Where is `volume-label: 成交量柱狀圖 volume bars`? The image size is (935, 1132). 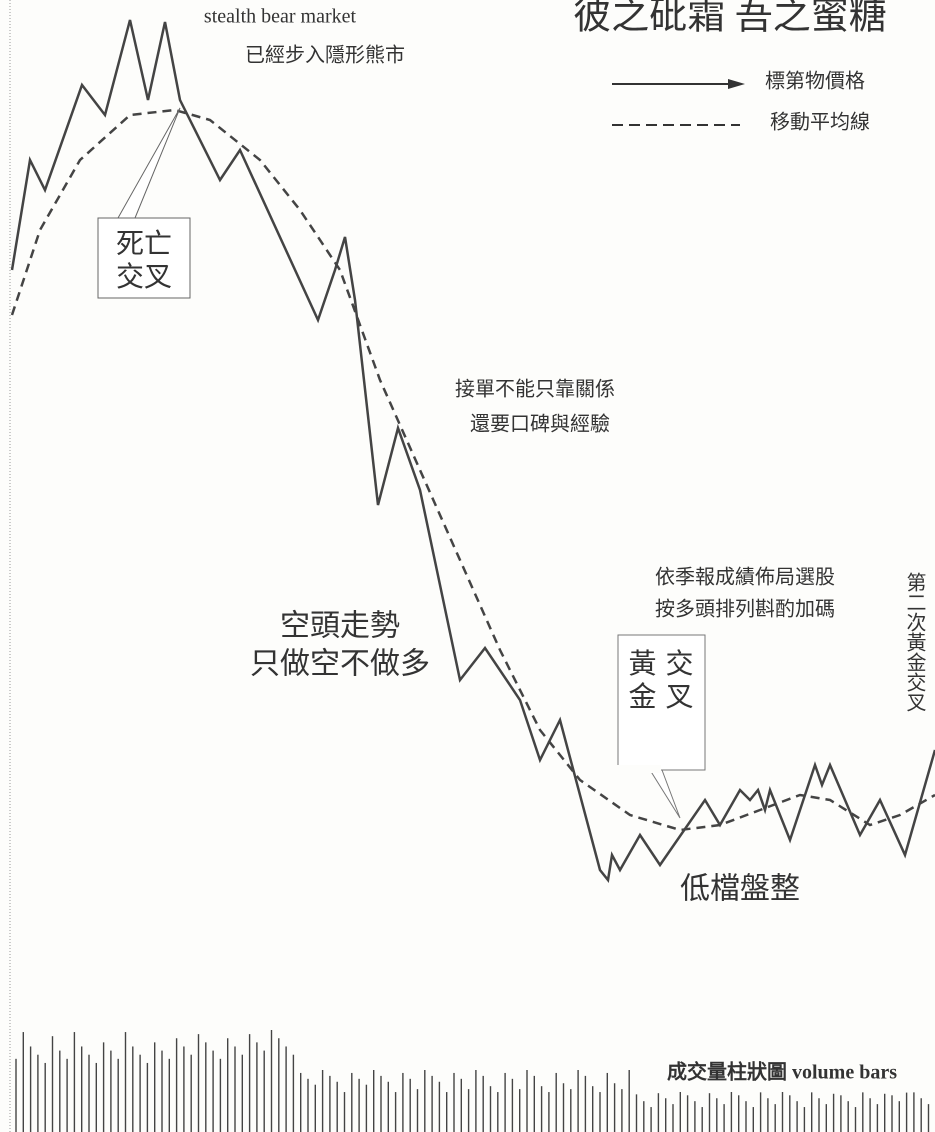
volume-label: 成交量柱狀圖 volume bars is located at coordinates (782, 1072).